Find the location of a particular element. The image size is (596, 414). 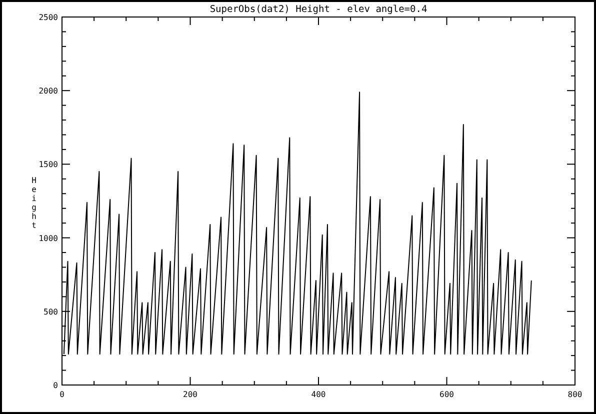

x-tick-label: 600 is located at coordinates (447, 394).